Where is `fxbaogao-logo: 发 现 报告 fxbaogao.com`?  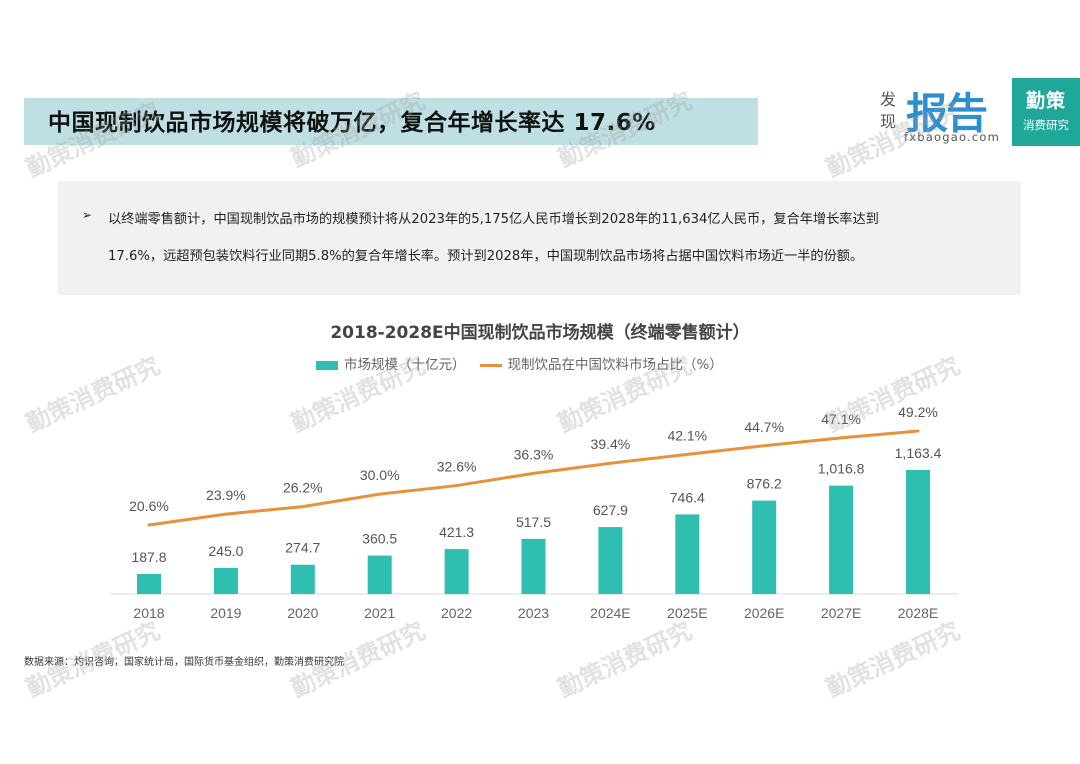
fxbaogao-logo: 发 现 报告 fxbaogao.com is located at coordinates (941, 113).